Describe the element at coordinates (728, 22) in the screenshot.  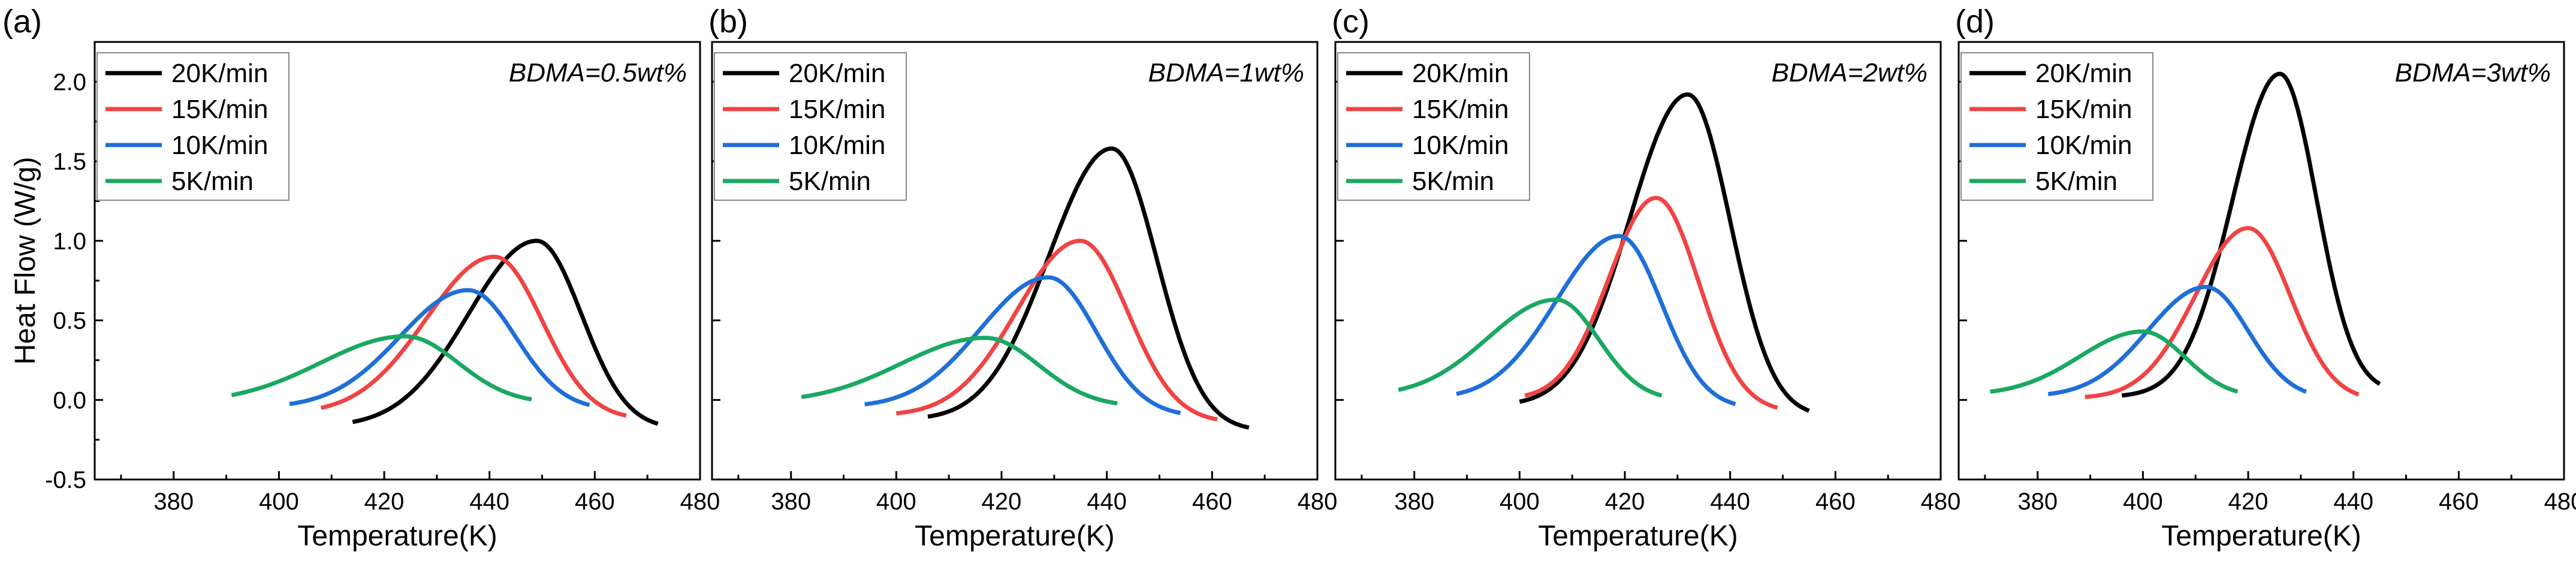
I see `panel-label: (b)` at that location.